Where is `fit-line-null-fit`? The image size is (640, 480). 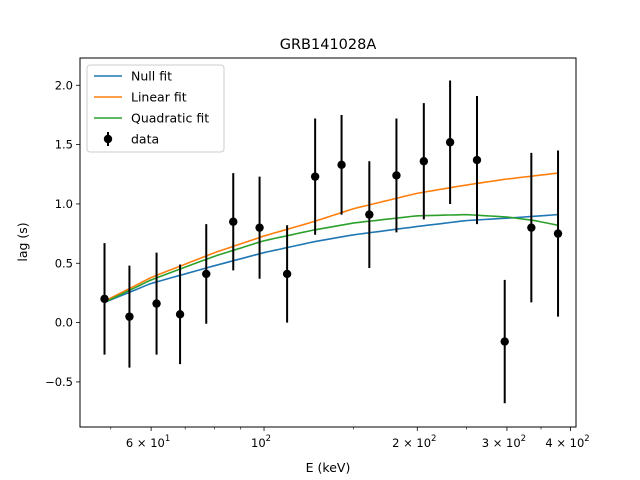
fit-line-null-fit is located at coordinates (331, 258).